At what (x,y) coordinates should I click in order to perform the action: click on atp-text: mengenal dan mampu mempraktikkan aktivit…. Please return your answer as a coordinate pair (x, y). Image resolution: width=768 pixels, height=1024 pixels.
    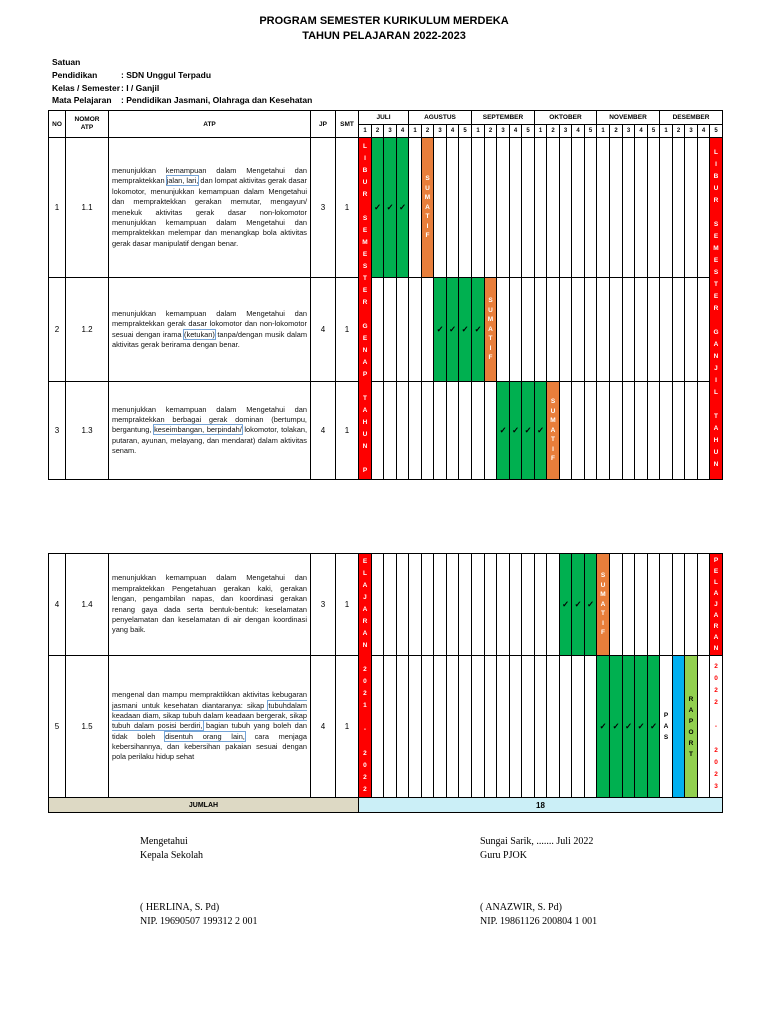
    Looking at the image, I should click on (209, 726).